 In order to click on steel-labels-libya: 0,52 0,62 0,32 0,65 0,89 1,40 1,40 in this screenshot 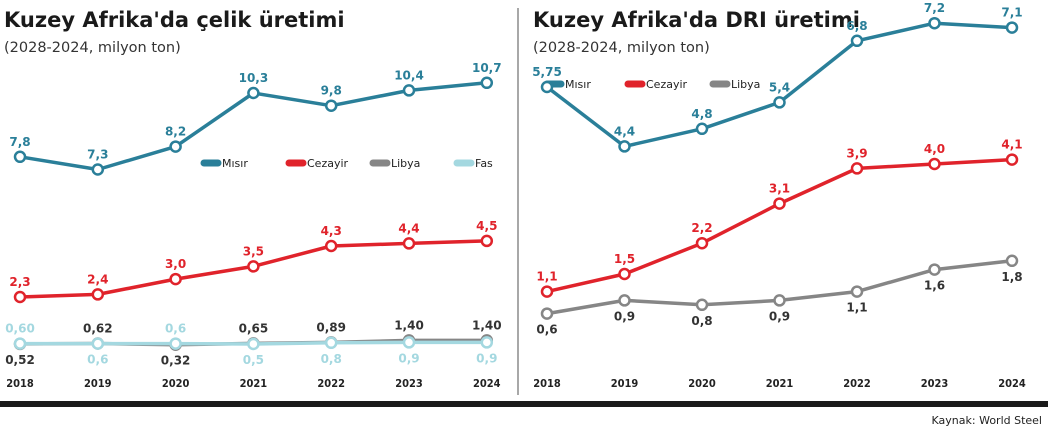, I will do `click(253, 342)`.